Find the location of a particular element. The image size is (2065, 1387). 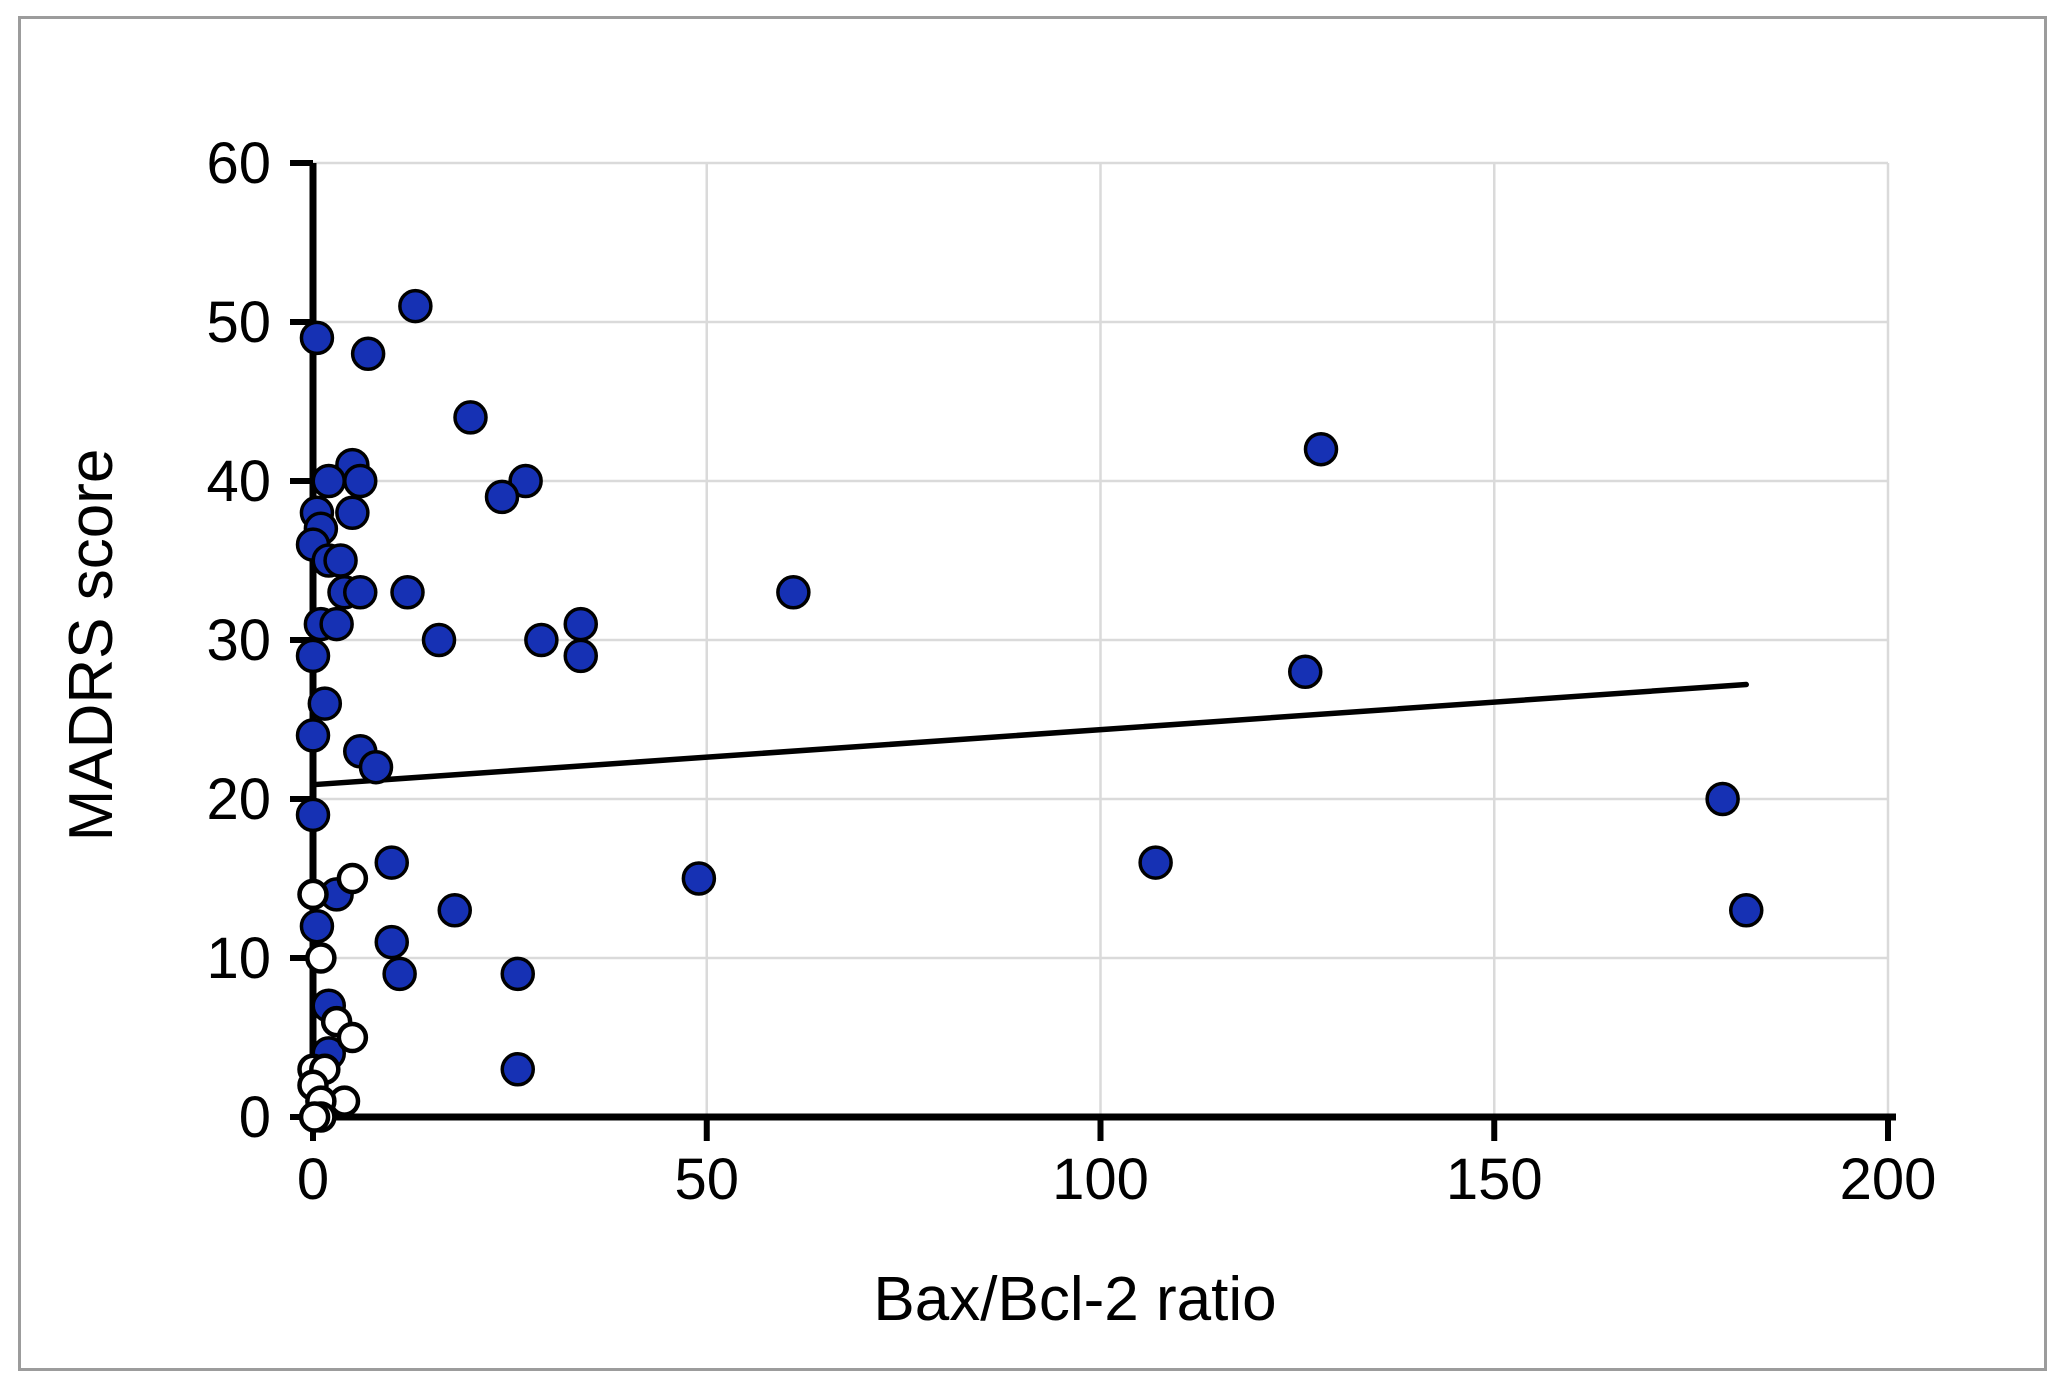

x-axis-title: Bax/Bcl-2 ratio is located at coordinates (1074, 1299).